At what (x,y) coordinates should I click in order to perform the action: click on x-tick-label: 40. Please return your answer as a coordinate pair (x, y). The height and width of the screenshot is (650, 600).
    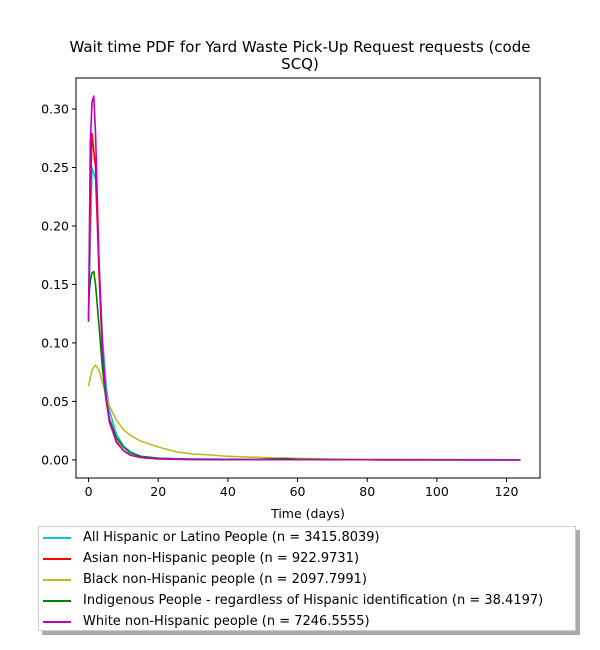
    Looking at the image, I should click on (228, 491).